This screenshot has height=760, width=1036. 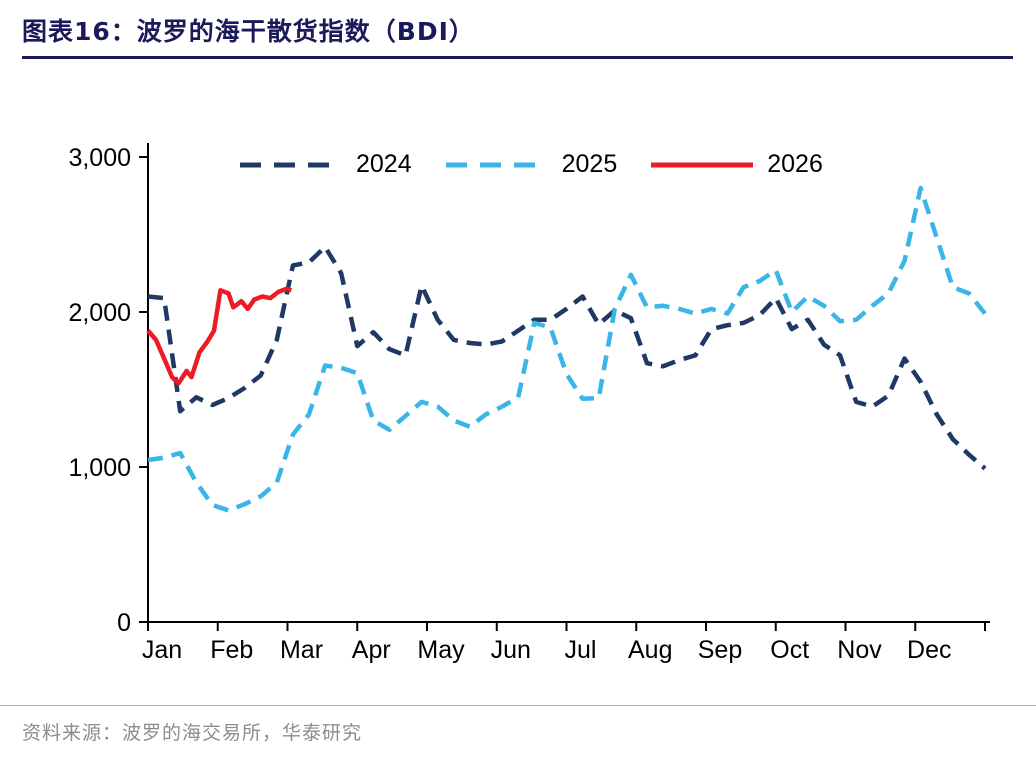 What do you see at coordinates (99, 313) in the screenshot?
I see `y-tick-label: 2,000` at bounding box center [99, 313].